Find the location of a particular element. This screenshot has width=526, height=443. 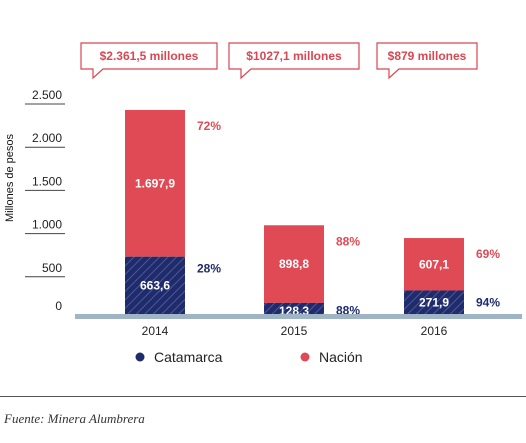

percent-label-nacion-2016: 69% is located at coordinates (488, 254).